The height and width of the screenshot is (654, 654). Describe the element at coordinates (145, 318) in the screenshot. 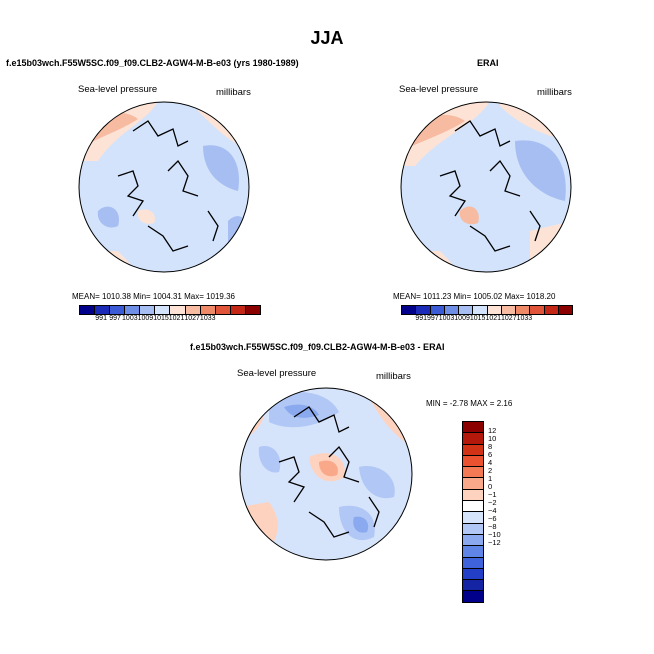

I see `model-colorbar-tick-label: 1009` at that location.